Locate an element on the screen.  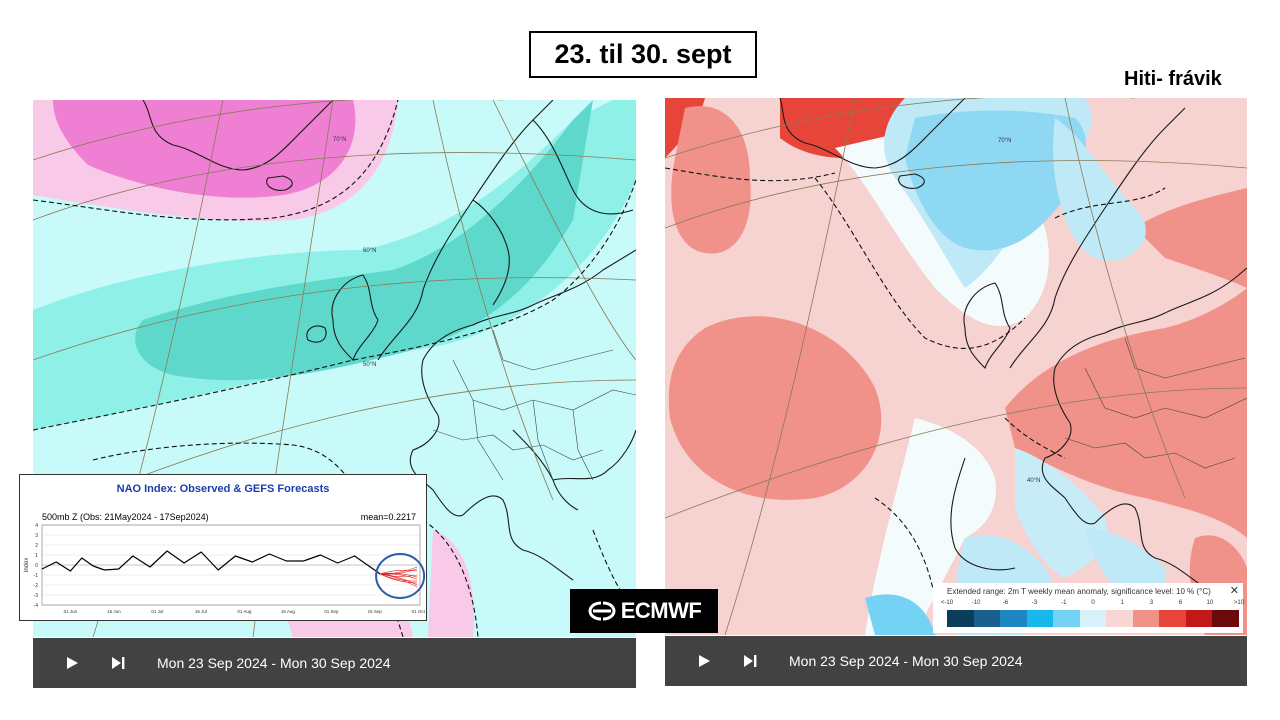
y-tick-label: -3 is located at coordinates (36, 596).